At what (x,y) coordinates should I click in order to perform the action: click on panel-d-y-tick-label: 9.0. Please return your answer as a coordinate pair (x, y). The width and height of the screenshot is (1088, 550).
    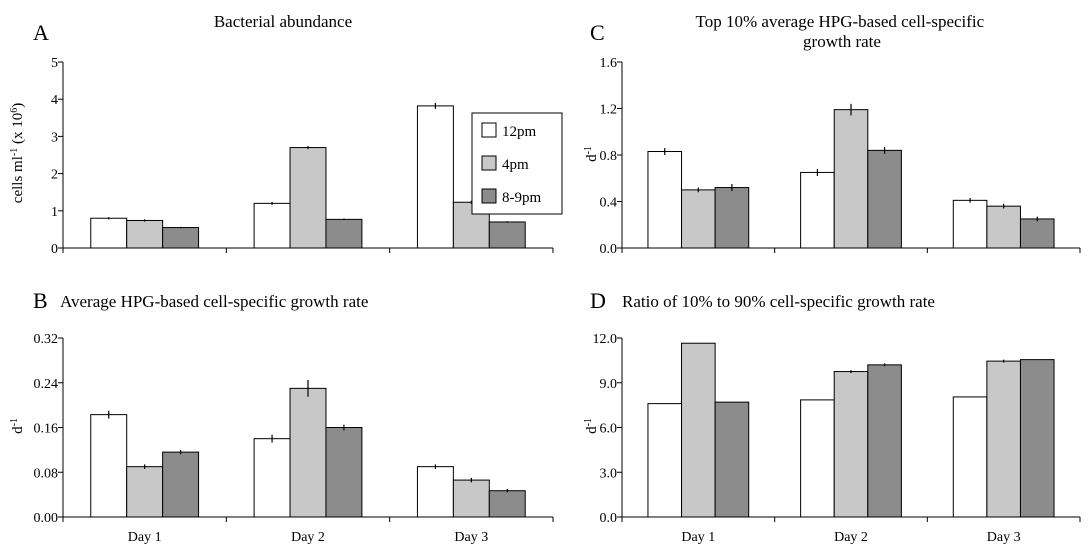
    Looking at the image, I should click on (609, 384).